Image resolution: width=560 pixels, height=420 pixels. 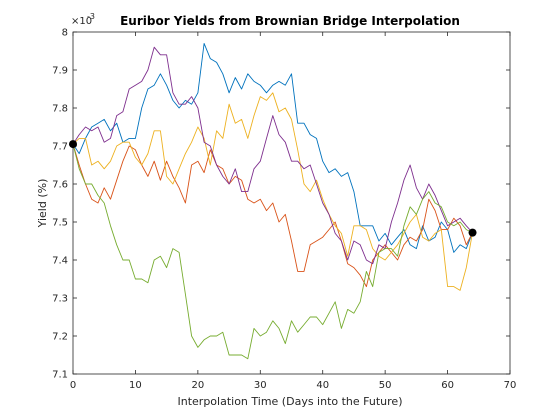 I want to click on x-tick-label: 10, so click(x=135, y=385).